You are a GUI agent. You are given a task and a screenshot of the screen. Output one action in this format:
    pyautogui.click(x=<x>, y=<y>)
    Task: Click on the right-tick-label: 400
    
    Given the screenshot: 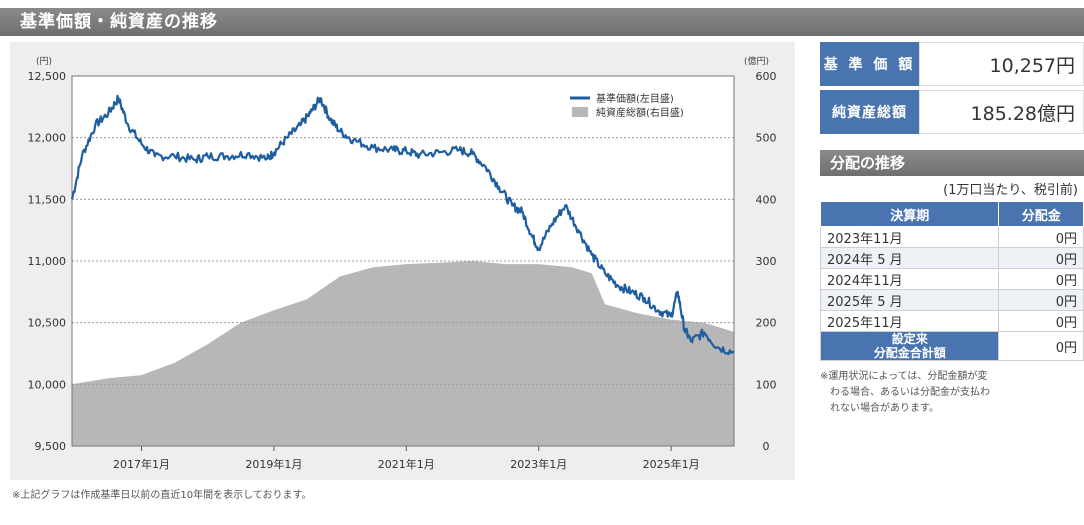 What is the action you would take?
    pyautogui.click(x=766, y=199)
    